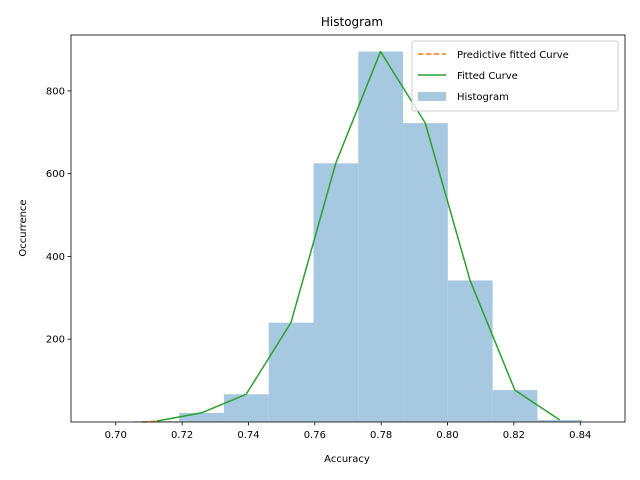 Image resolution: width=640 pixels, height=480 pixels. I want to click on x-axis-ticks: 0.70 0.72 0.74 0.76 0.78 0.80 0.82 0.84, so click(348, 431).